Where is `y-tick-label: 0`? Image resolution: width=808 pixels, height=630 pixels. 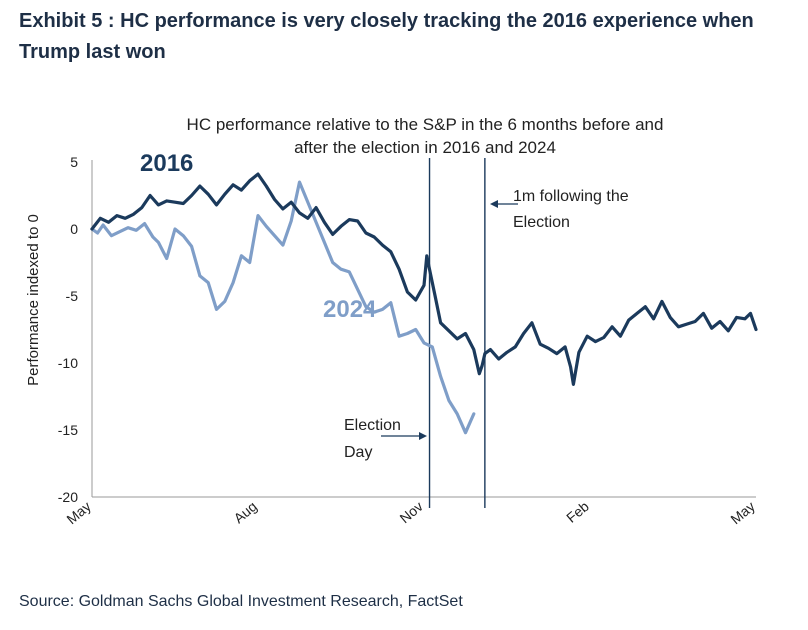 y-tick-label: 0 is located at coordinates (74, 229).